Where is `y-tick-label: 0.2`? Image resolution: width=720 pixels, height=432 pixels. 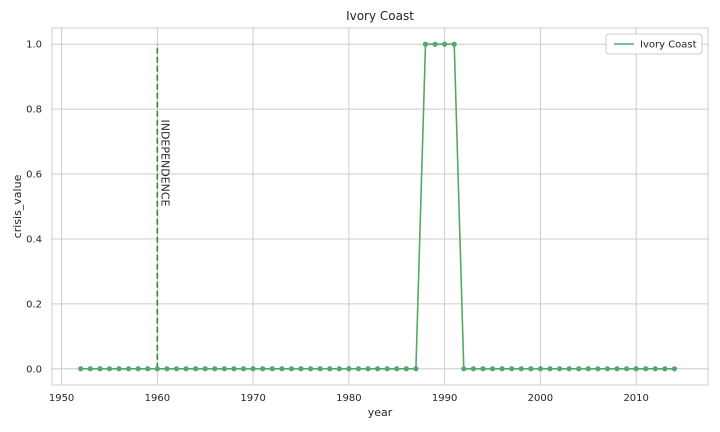 y-tick-label: 0.2 is located at coordinates (34, 304).